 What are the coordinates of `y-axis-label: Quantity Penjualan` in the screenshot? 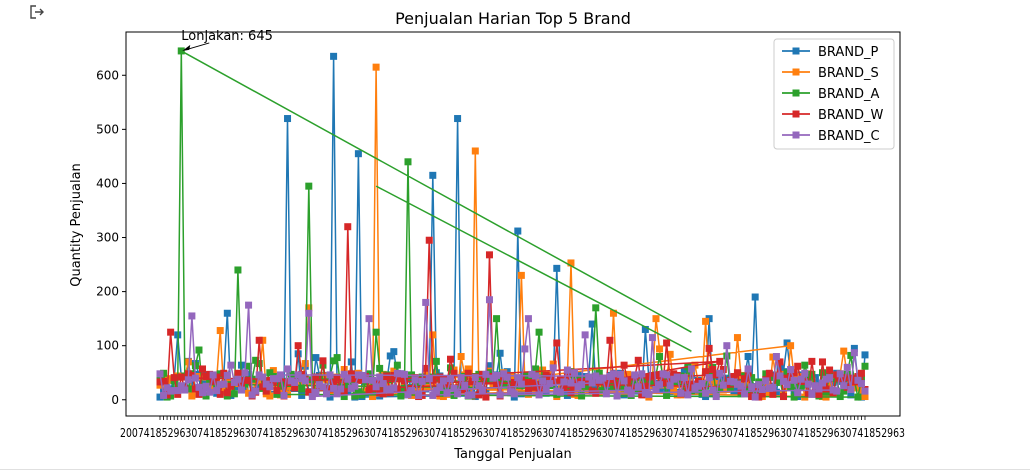 It's located at (76, 225).